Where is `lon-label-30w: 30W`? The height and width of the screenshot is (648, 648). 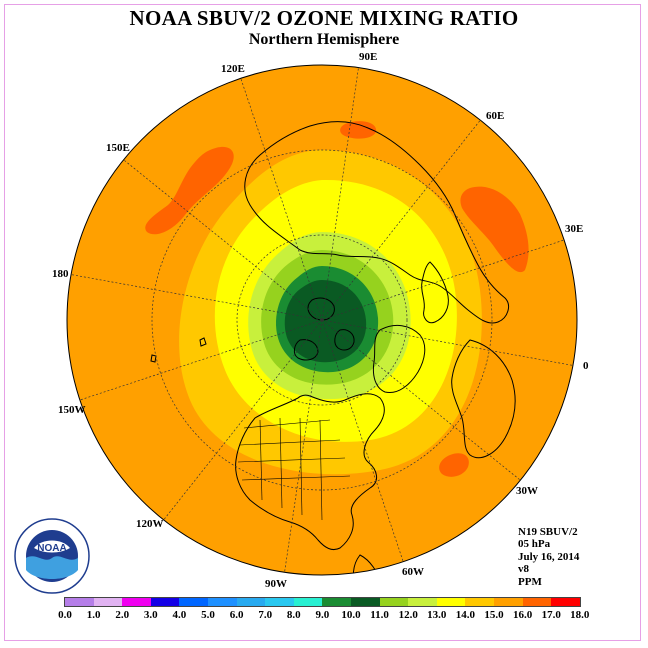
lon-label-30w: 30W is located at coordinates (527, 491).